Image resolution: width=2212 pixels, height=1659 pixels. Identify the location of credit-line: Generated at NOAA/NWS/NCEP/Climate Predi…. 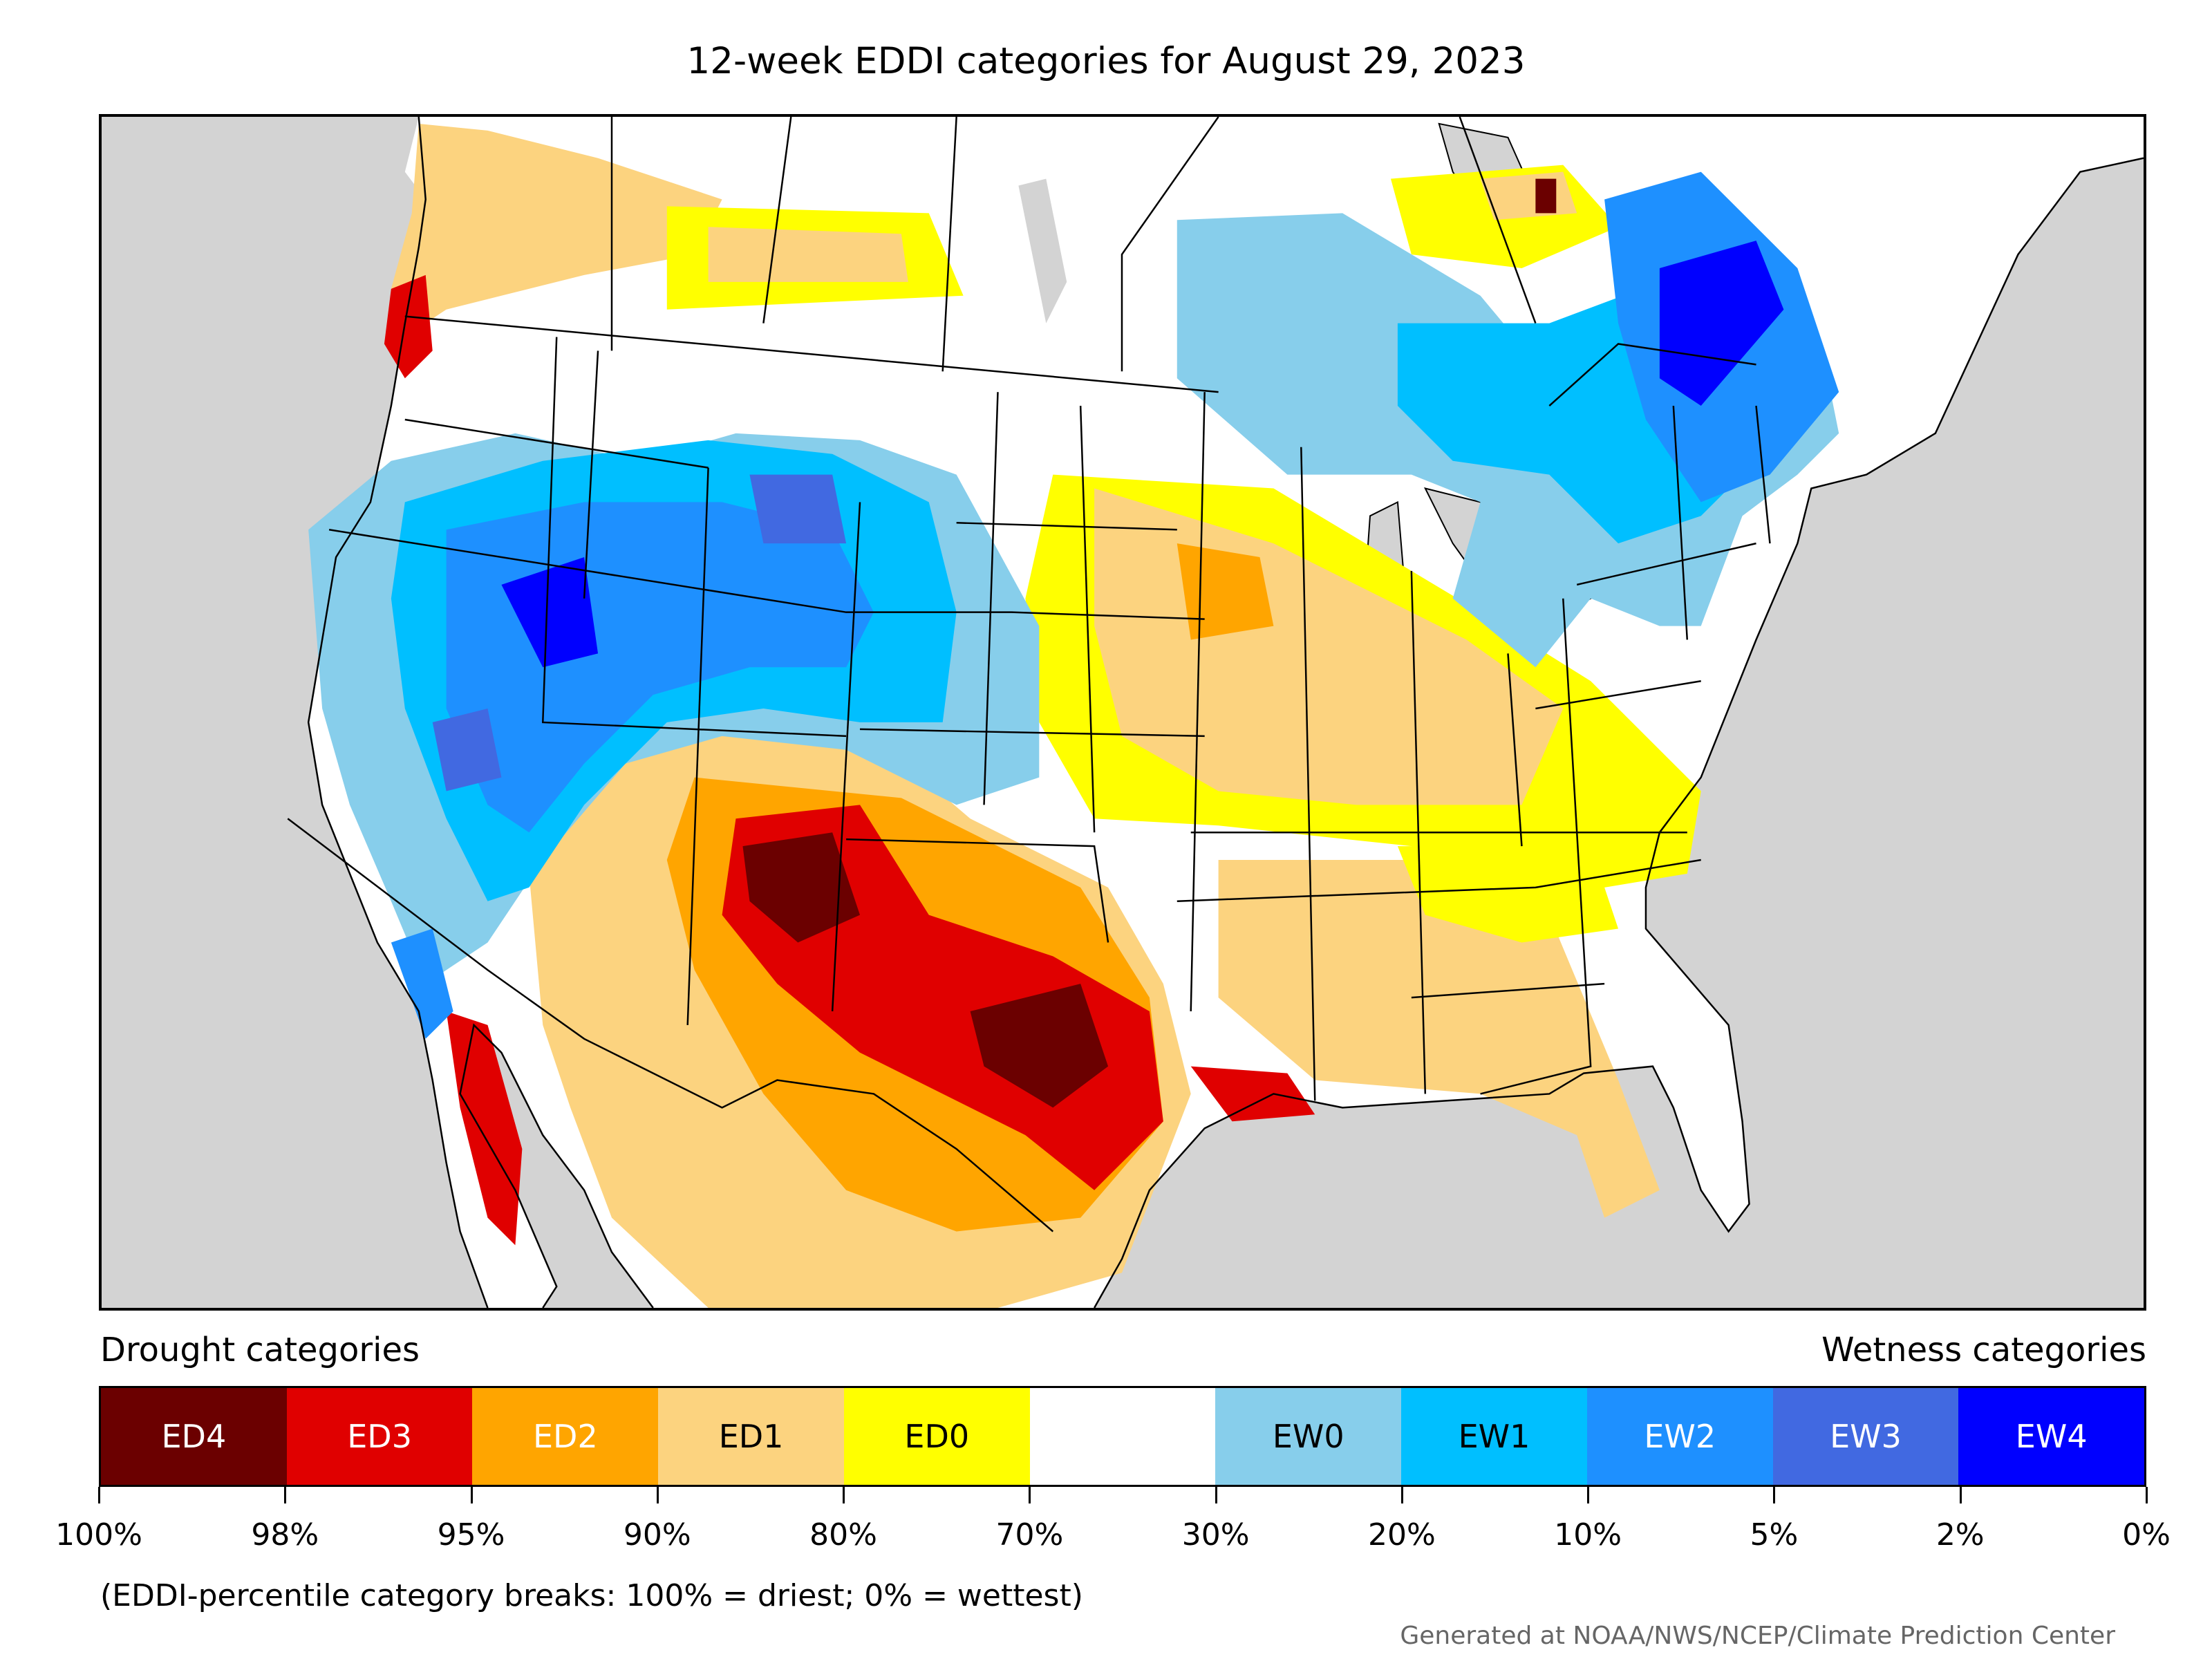
(1757, 1636).